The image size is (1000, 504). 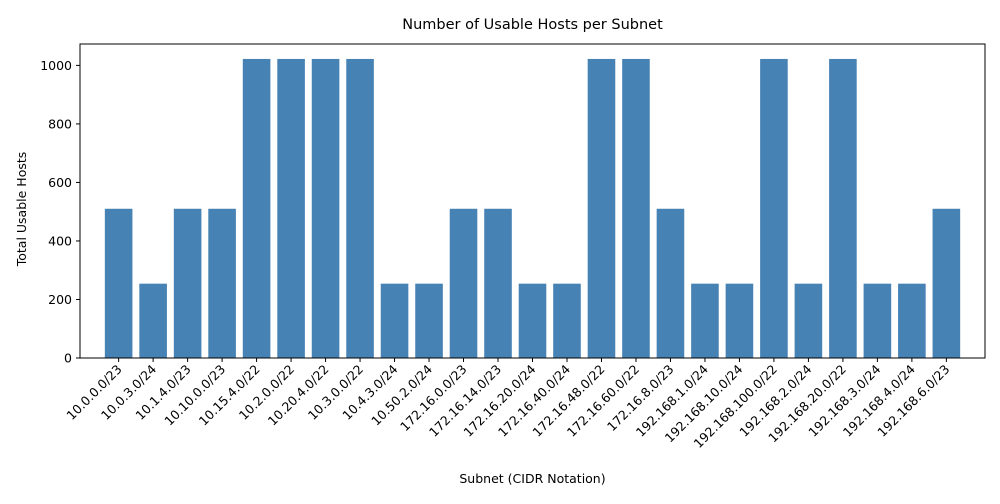 What do you see at coordinates (60, 240) in the screenshot?
I see `y-tick-label-2: 400` at bounding box center [60, 240].